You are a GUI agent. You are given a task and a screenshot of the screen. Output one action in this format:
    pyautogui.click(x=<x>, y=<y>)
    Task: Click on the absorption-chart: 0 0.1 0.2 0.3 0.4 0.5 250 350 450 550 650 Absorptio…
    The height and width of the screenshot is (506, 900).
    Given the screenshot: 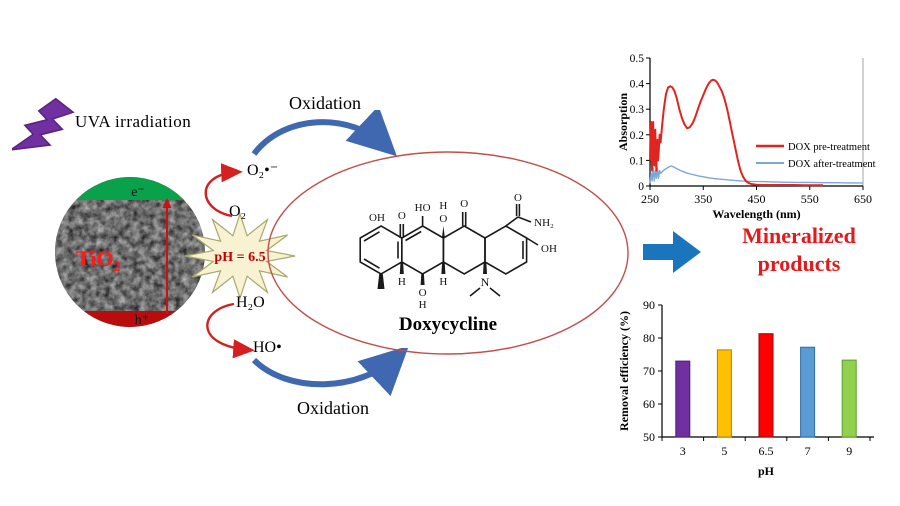 What is the action you would take?
    pyautogui.click(x=757, y=128)
    